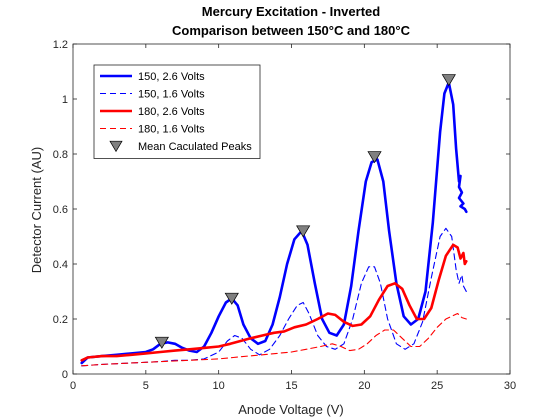  I want to click on x-tick-label: 0, so click(73, 386).